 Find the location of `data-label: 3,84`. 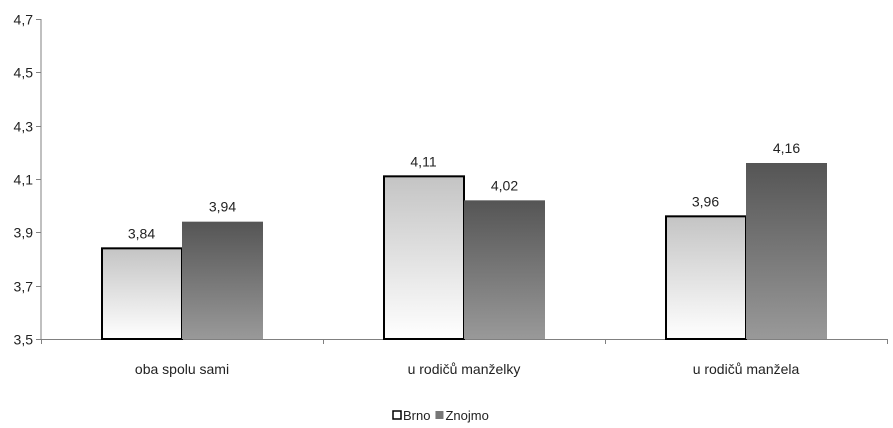

data-label: 3,84 is located at coordinates (141, 233).